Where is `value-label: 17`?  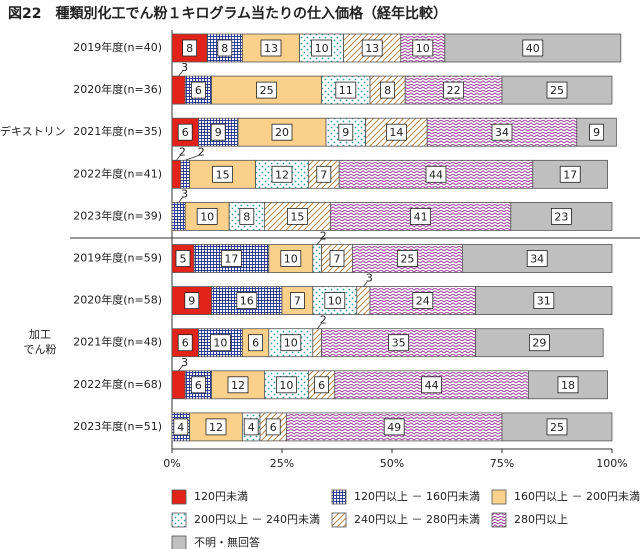 value-label: 17 is located at coordinates (570, 174).